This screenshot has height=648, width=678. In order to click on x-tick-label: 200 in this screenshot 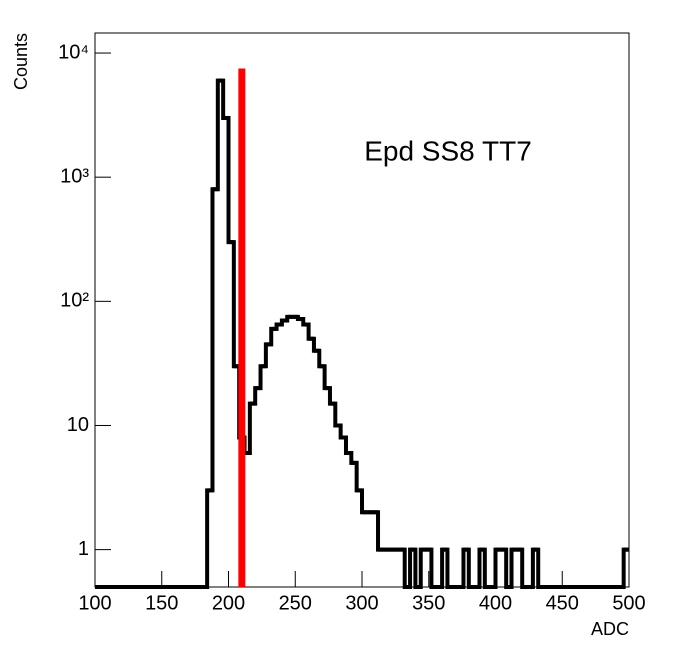, I will do `click(228, 603)`.